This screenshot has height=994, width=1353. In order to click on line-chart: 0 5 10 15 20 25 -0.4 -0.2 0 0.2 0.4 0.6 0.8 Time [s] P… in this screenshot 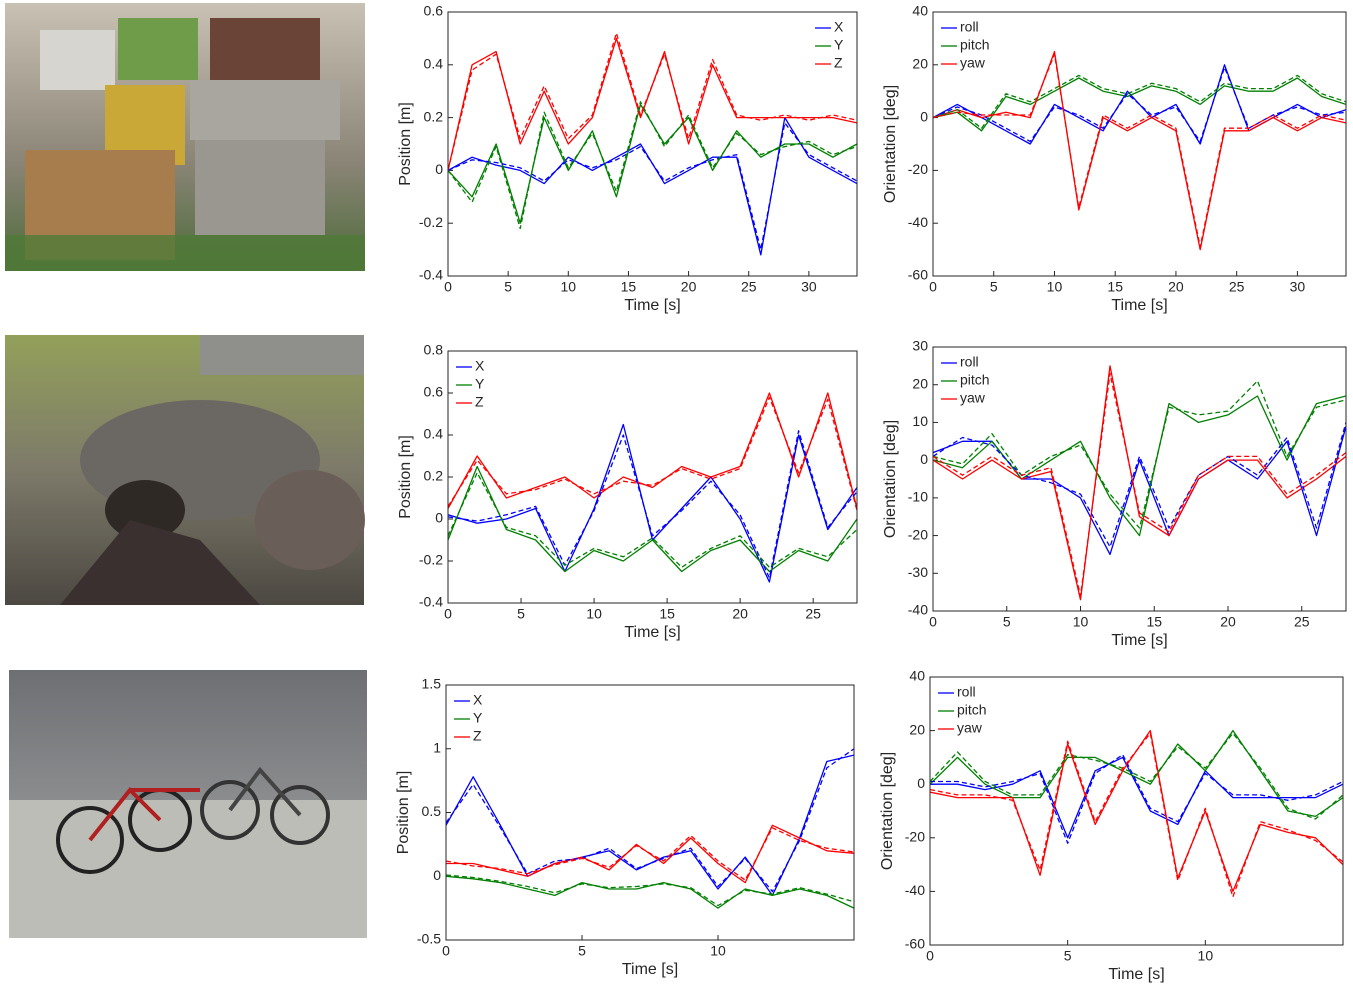, I will do `click(627, 491)`.